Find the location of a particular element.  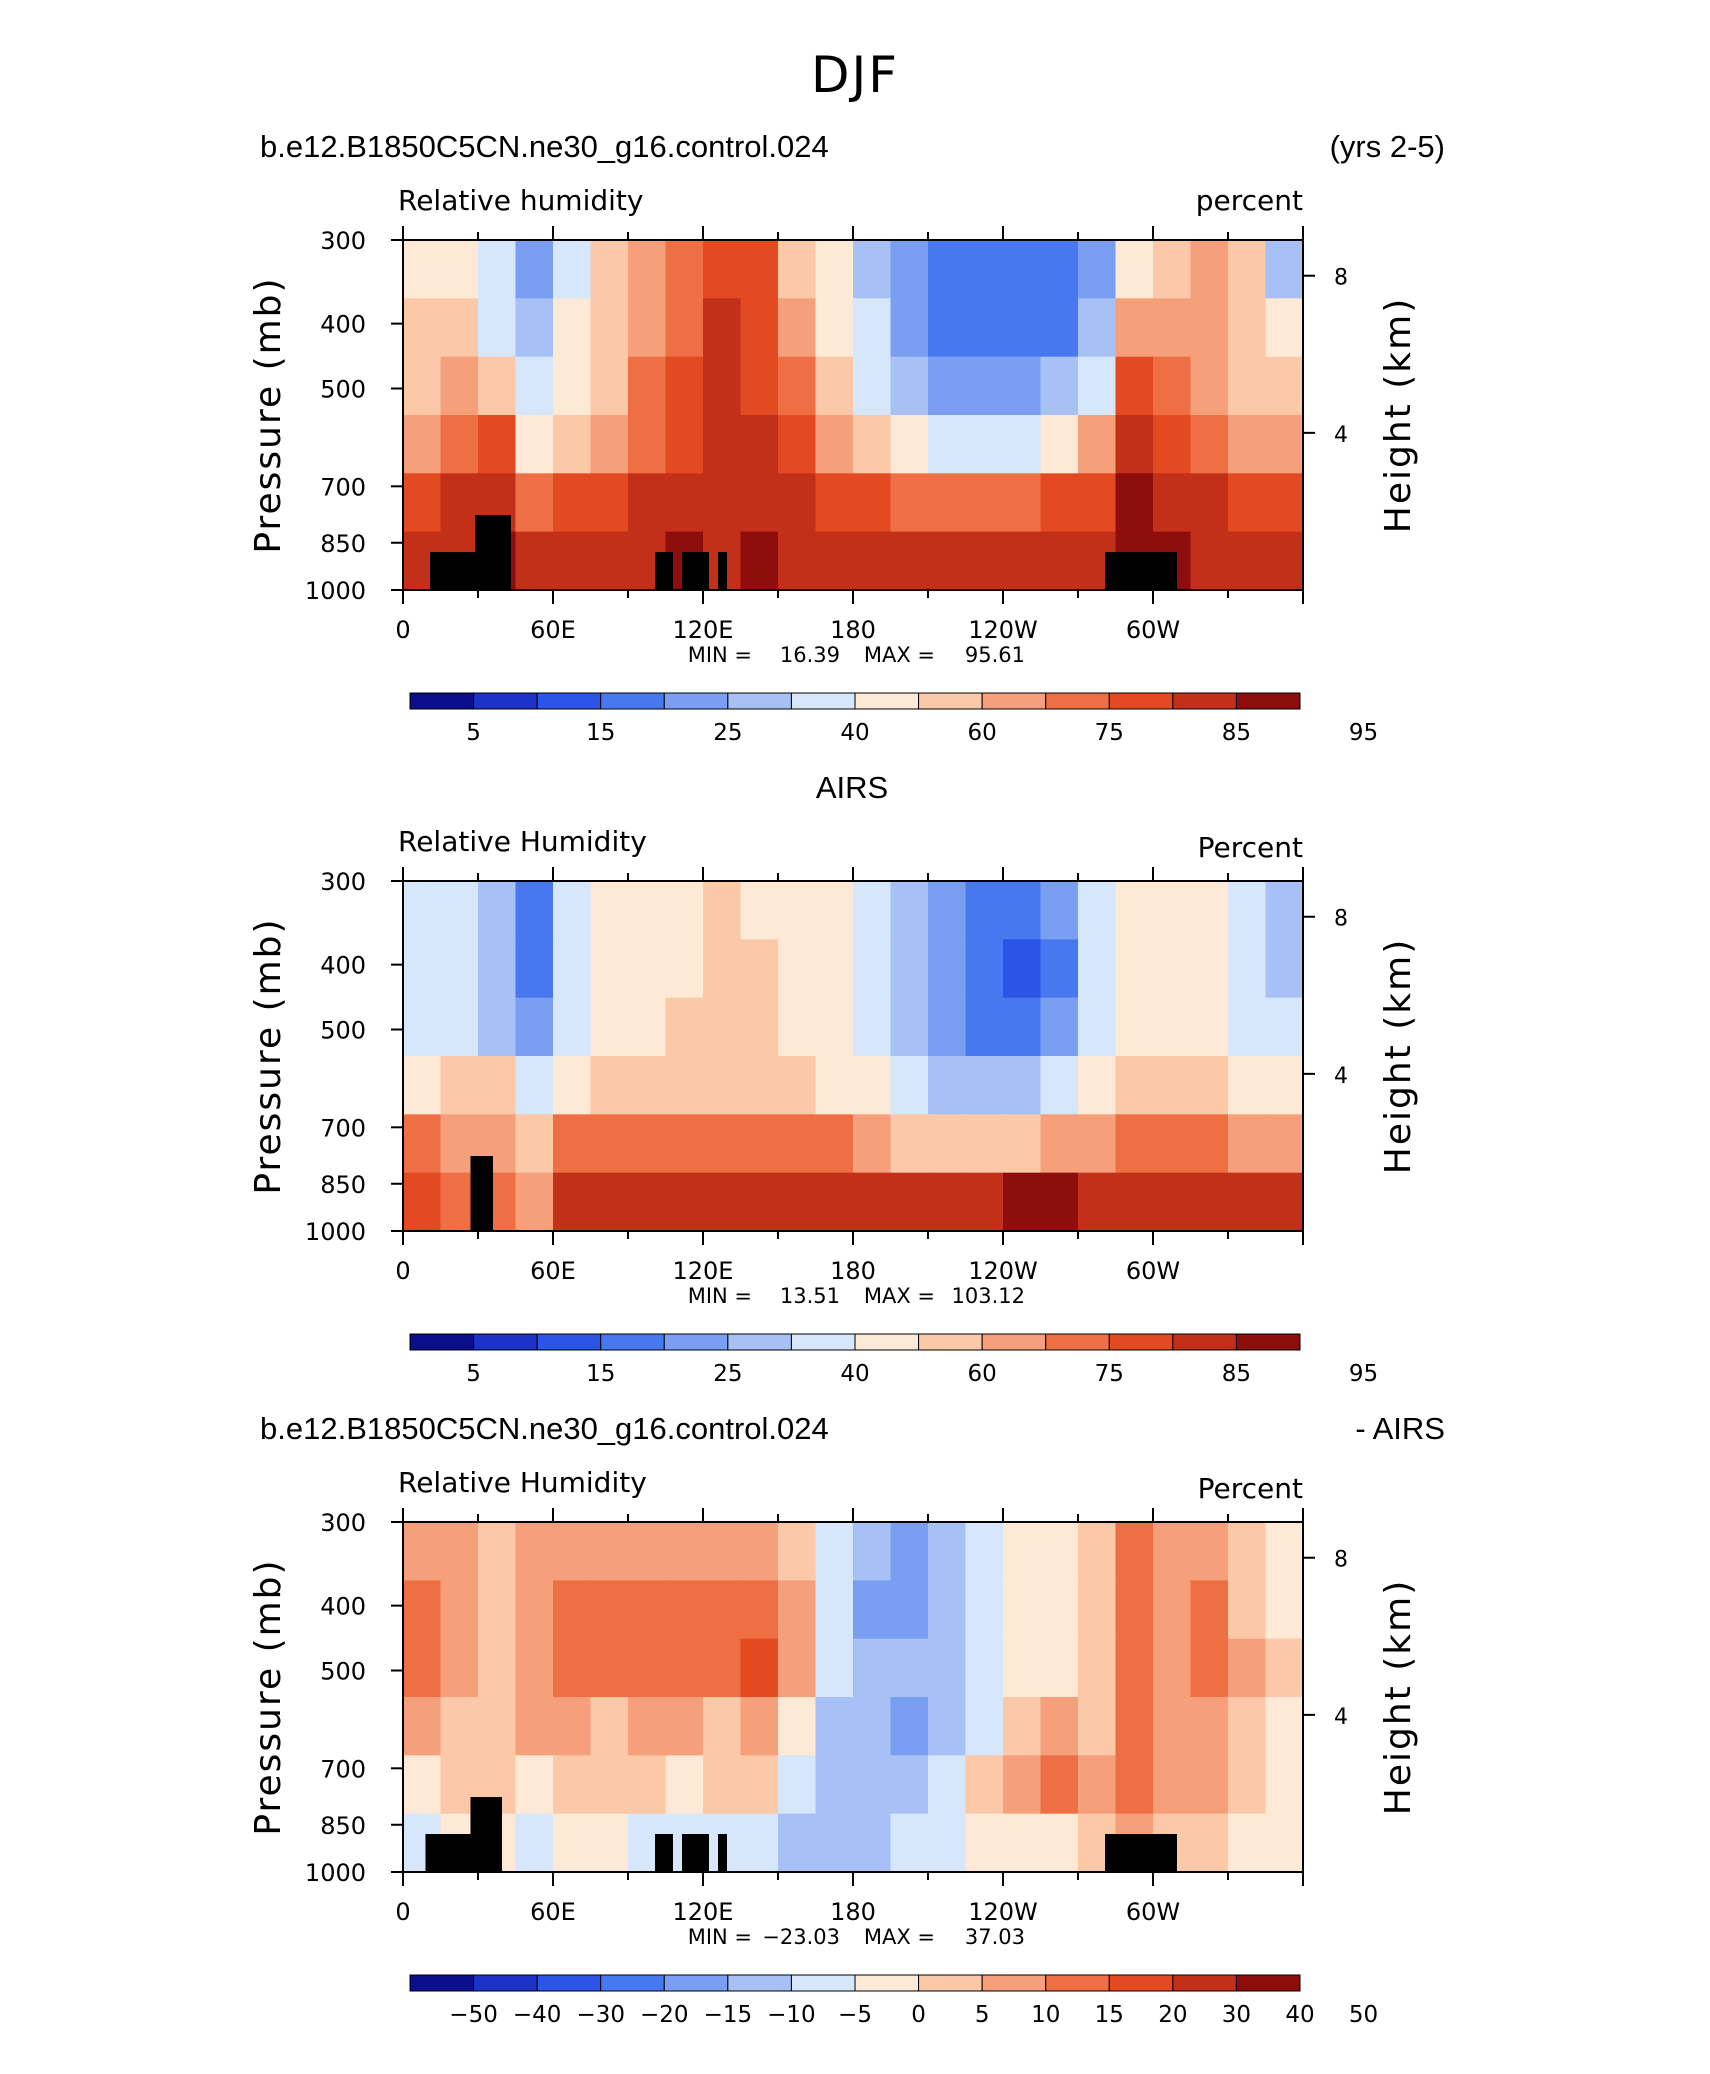

colorbar-label: 5 is located at coordinates (473, 733).